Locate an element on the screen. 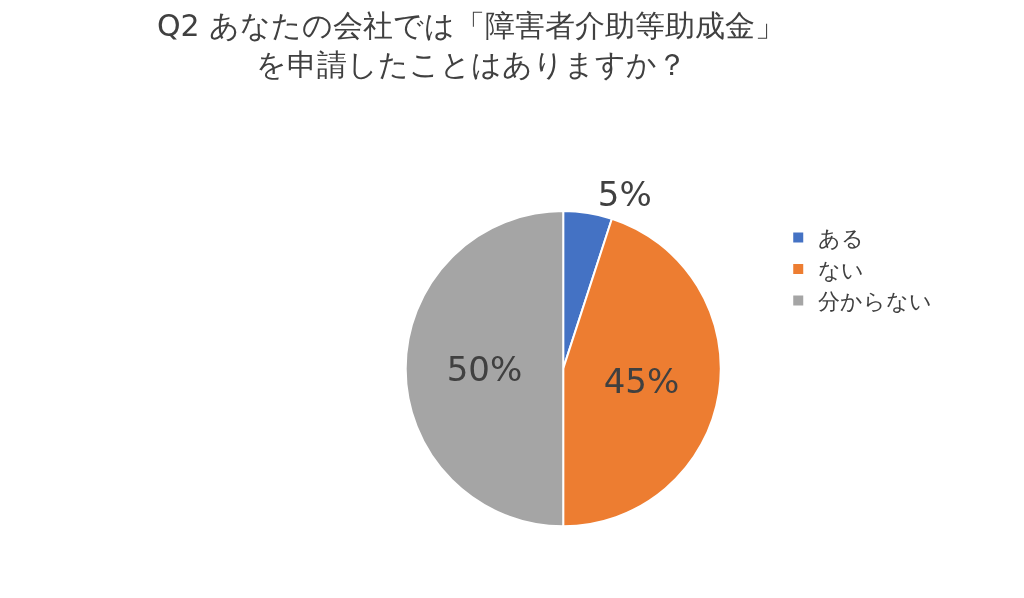 The image size is (1024, 598). legend-label: 分からない is located at coordinates (875, 302).